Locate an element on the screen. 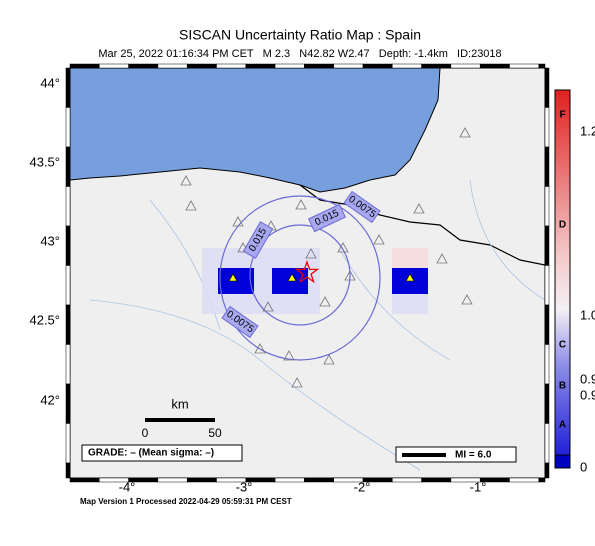 Image resolution: width=595 pixels, height=546 pixels. lon-label: -1° is located at coordinates (478, 486).